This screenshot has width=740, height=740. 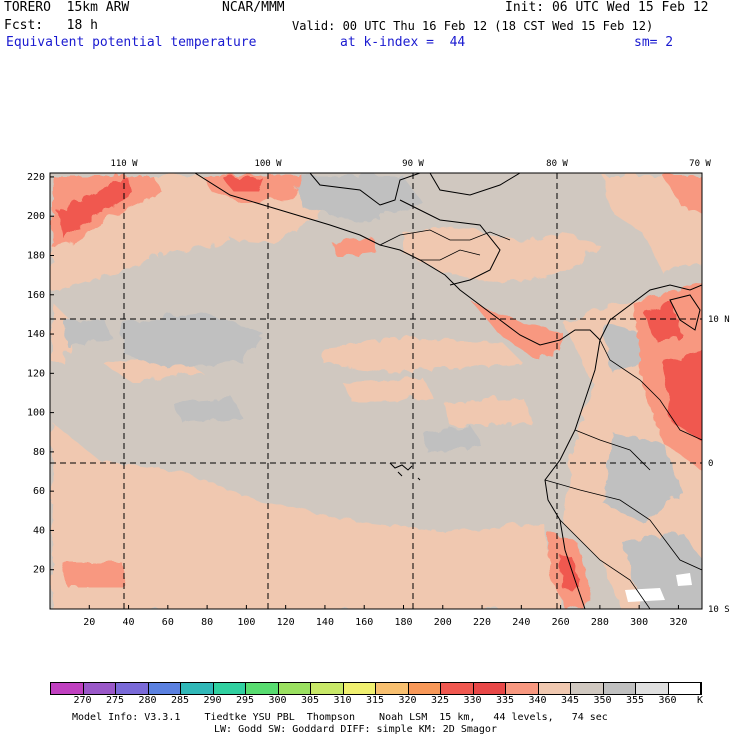 I want to click on colorbar-level-label: 360, so click(x=667, y=700).